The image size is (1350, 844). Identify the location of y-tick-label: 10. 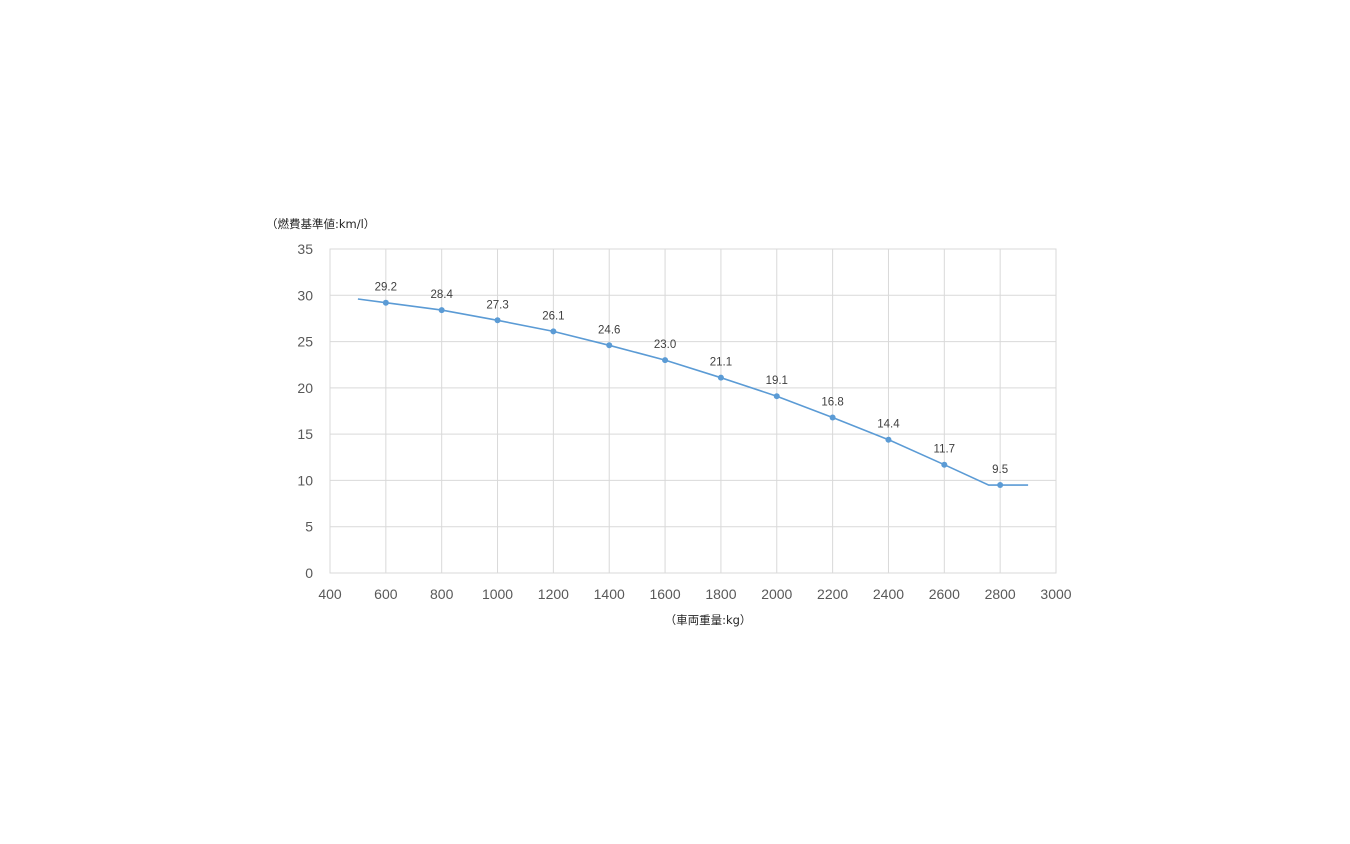
(305, 480).